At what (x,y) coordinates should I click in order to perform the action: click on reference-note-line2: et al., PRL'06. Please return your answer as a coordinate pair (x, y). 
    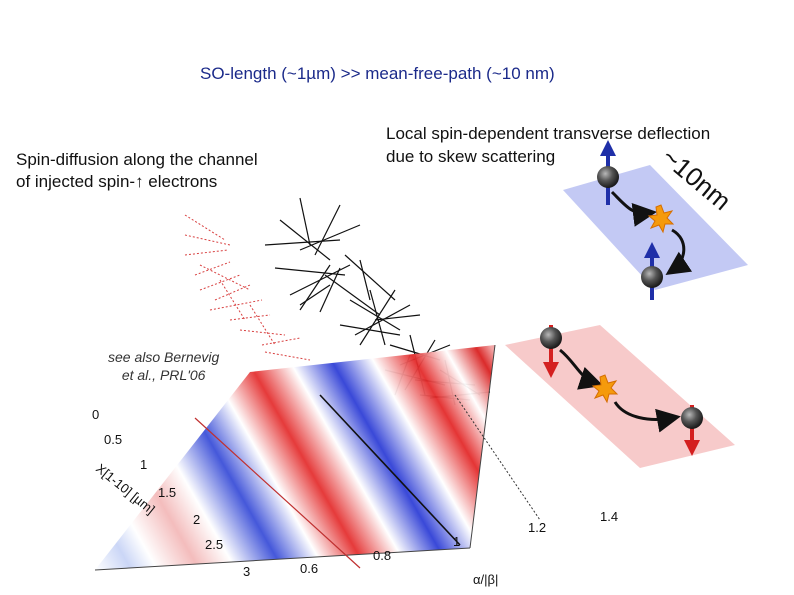
    Looking at the image, I should click on (163, 375).